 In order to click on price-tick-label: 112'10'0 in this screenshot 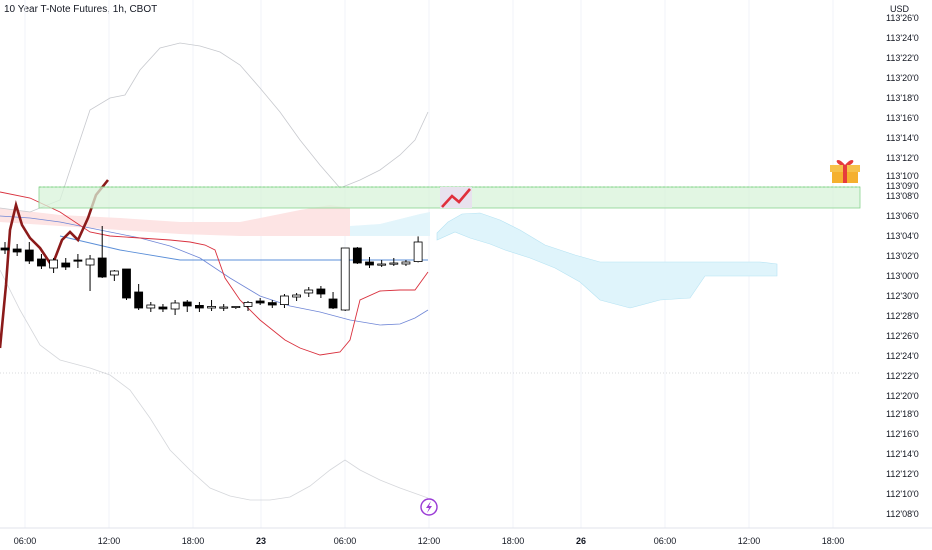, I will do `click(902, 494)`.